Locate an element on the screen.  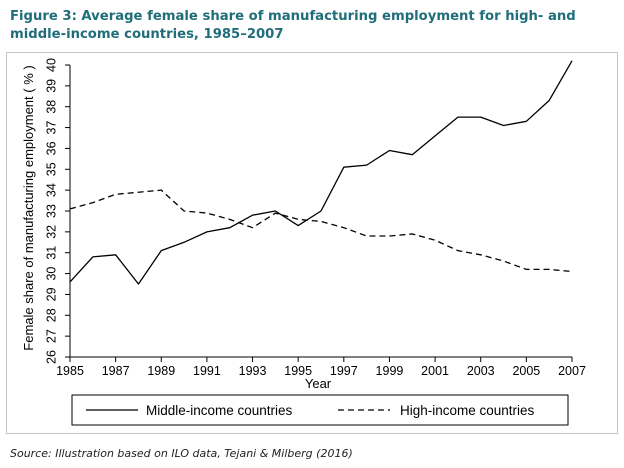
y-tick-label: 39 is located at coordinates (51, 86).